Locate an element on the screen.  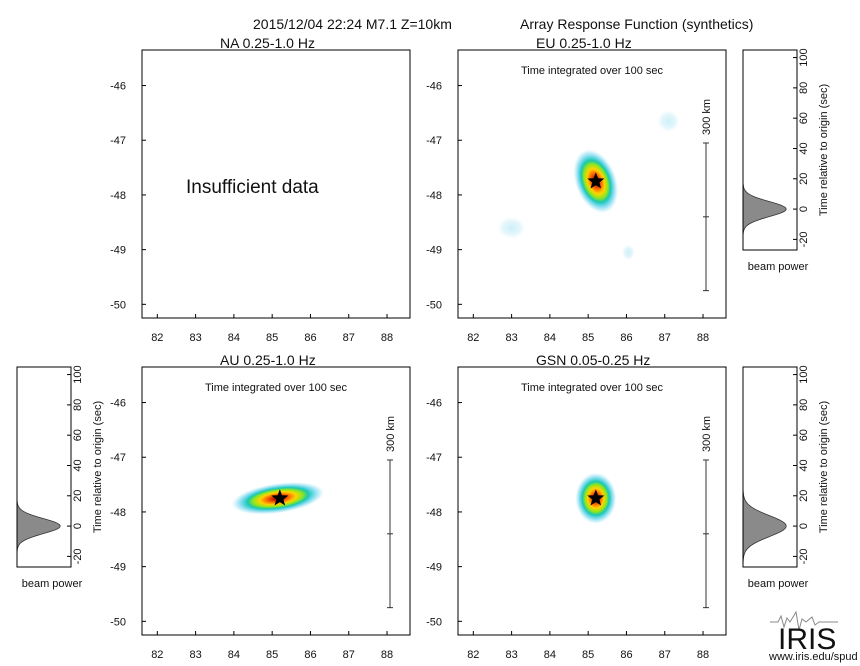
iris-logo: IRIS www.iris.edu/spud is located at coordinates (813, 636).